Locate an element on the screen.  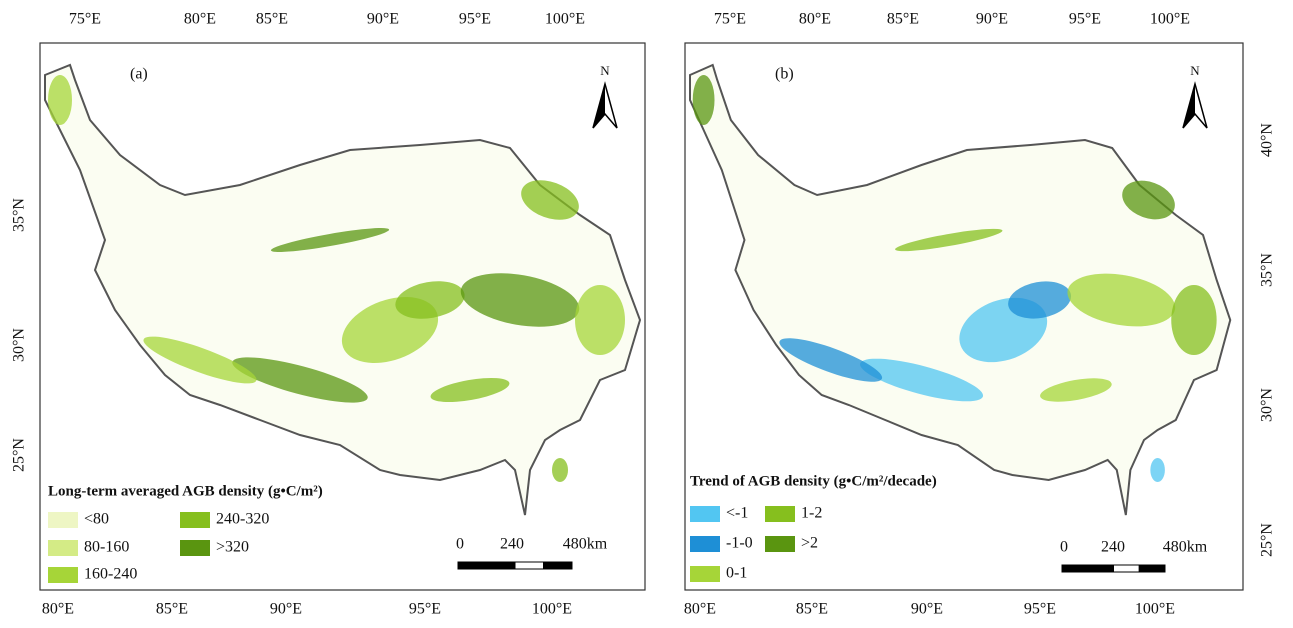
legend-label: <-1 is located at coordinates (737, 513).